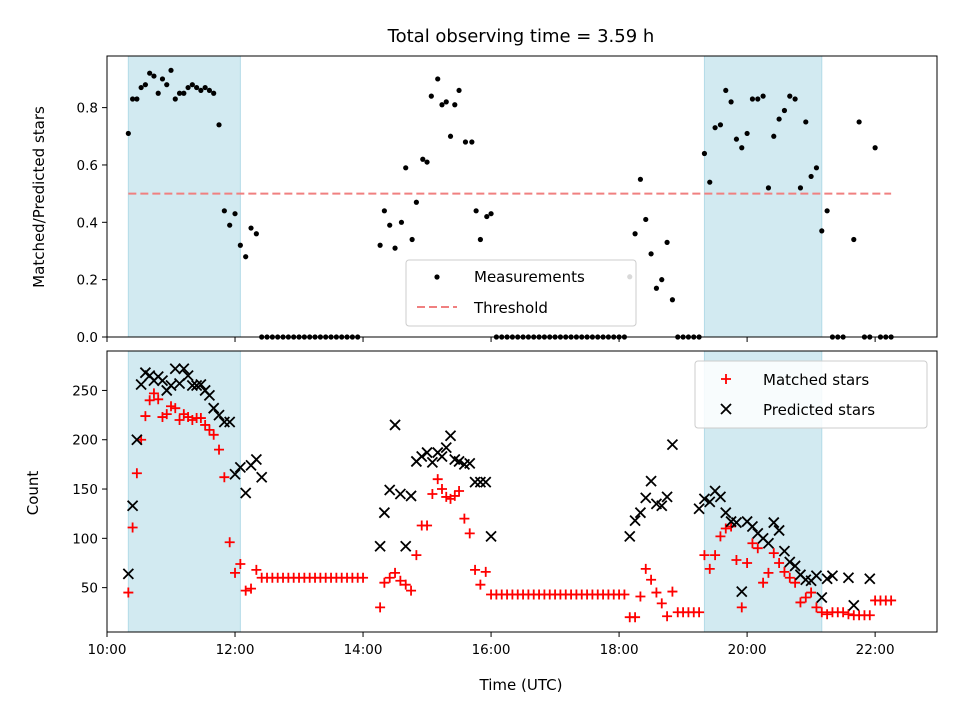 This screenshot has height=720, width=960. Describe the element at coordinates (521, 36) in the screenshot. I see `chart-title: Total observing time = 3.59 h` at that location.